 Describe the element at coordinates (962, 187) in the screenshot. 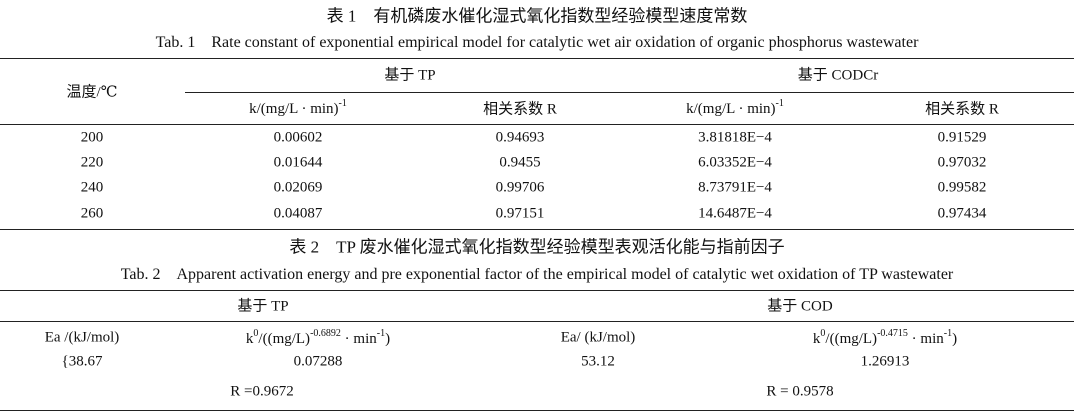

I see `cell: 0.99582` at that location.